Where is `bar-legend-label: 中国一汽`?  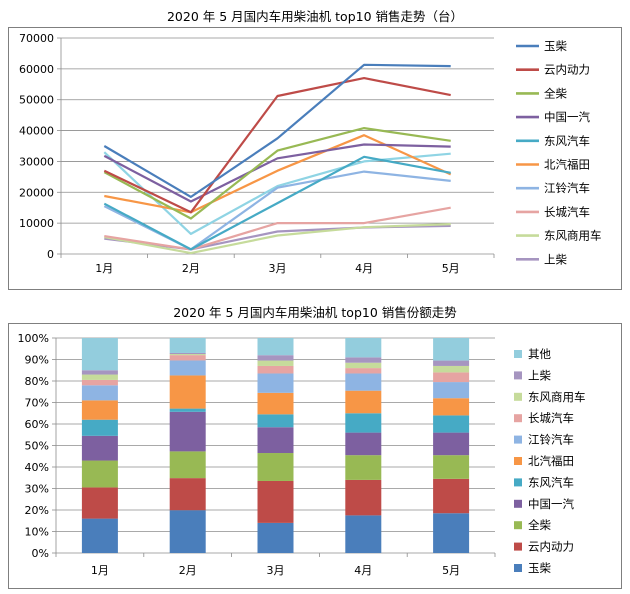
bar-legend-label: 中国一汽 is located at coordinates (551, 504).